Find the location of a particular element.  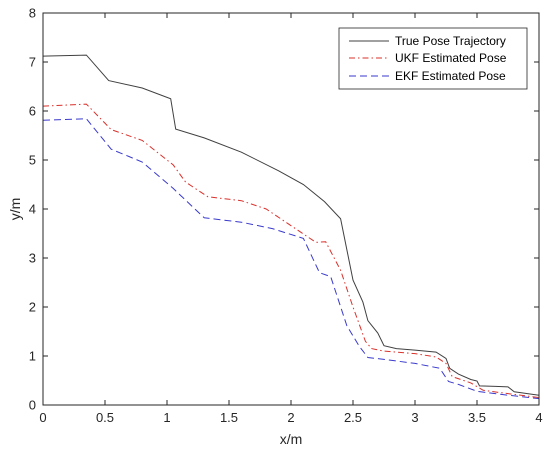

x-tick-label: 0 is located at coordinates (42, 417).